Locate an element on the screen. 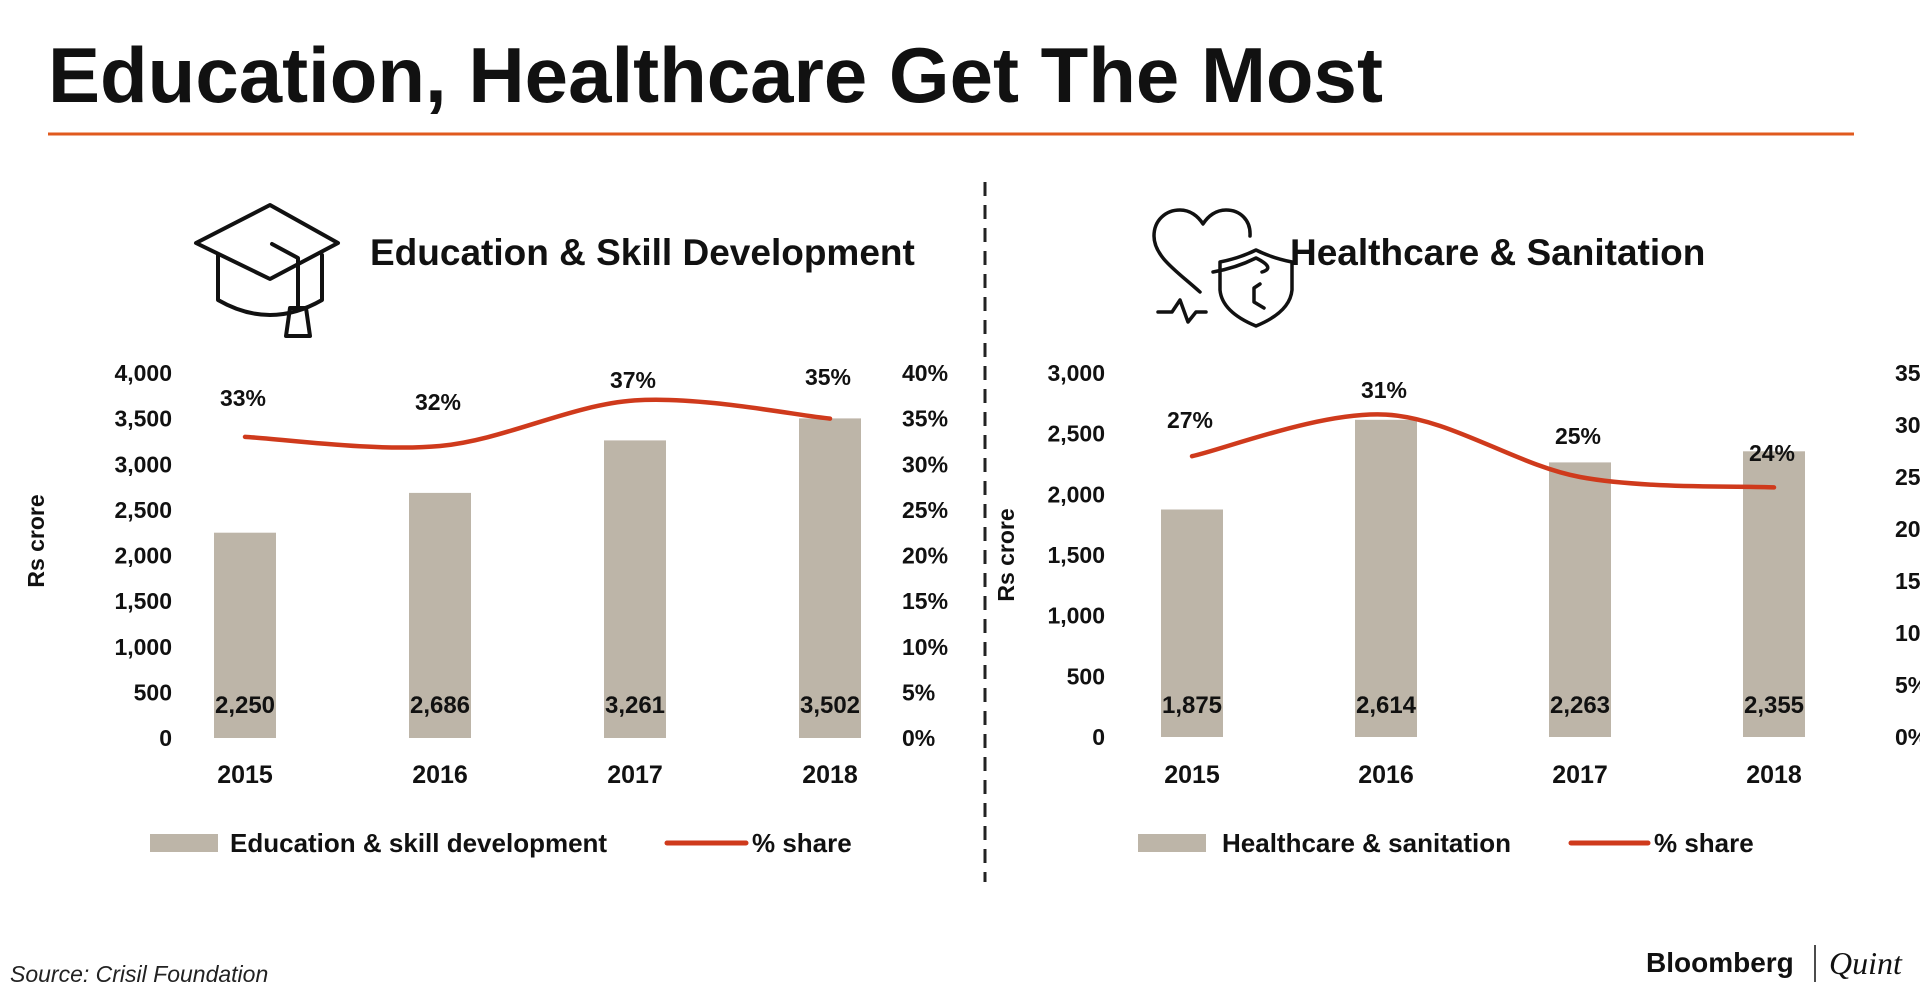  healthcare-legend-bar-label: Healthcare & sanitation is located at coordinates (1366, 843).